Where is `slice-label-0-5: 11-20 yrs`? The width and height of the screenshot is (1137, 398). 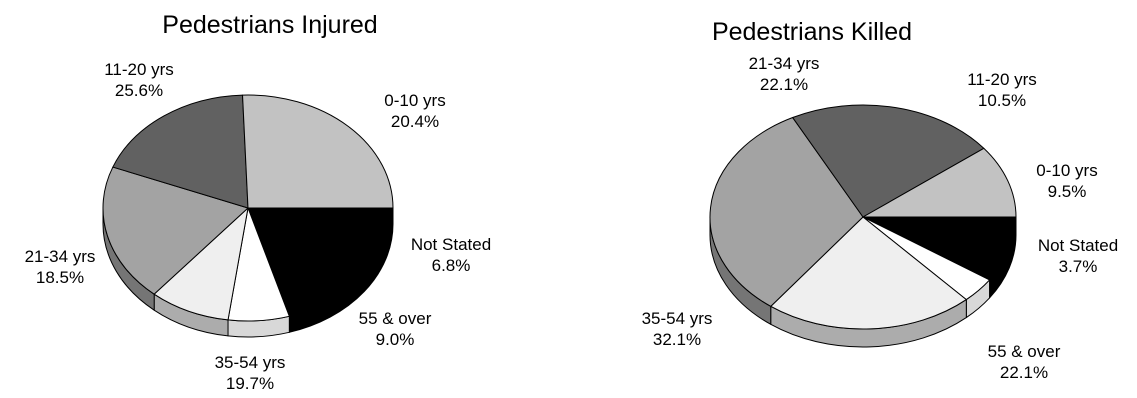 slice-label-0-5: 11-20 yrs is located at coordinates (139, 69).